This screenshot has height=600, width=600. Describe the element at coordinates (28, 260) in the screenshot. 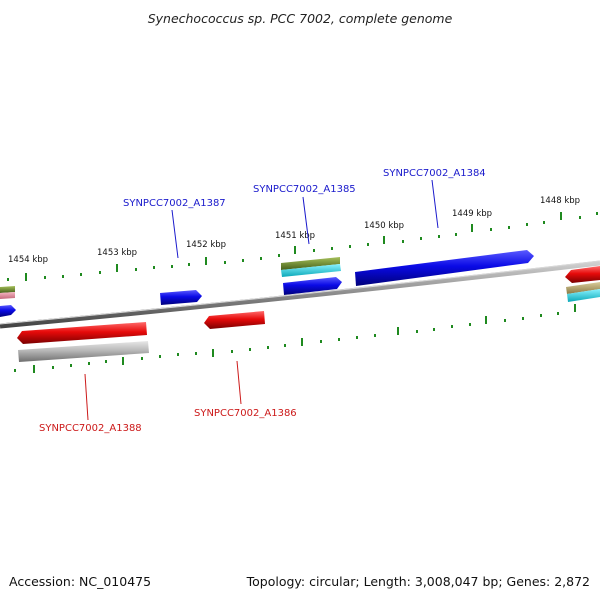

I see `scale-label-1454: 1454 kbp` at that location.